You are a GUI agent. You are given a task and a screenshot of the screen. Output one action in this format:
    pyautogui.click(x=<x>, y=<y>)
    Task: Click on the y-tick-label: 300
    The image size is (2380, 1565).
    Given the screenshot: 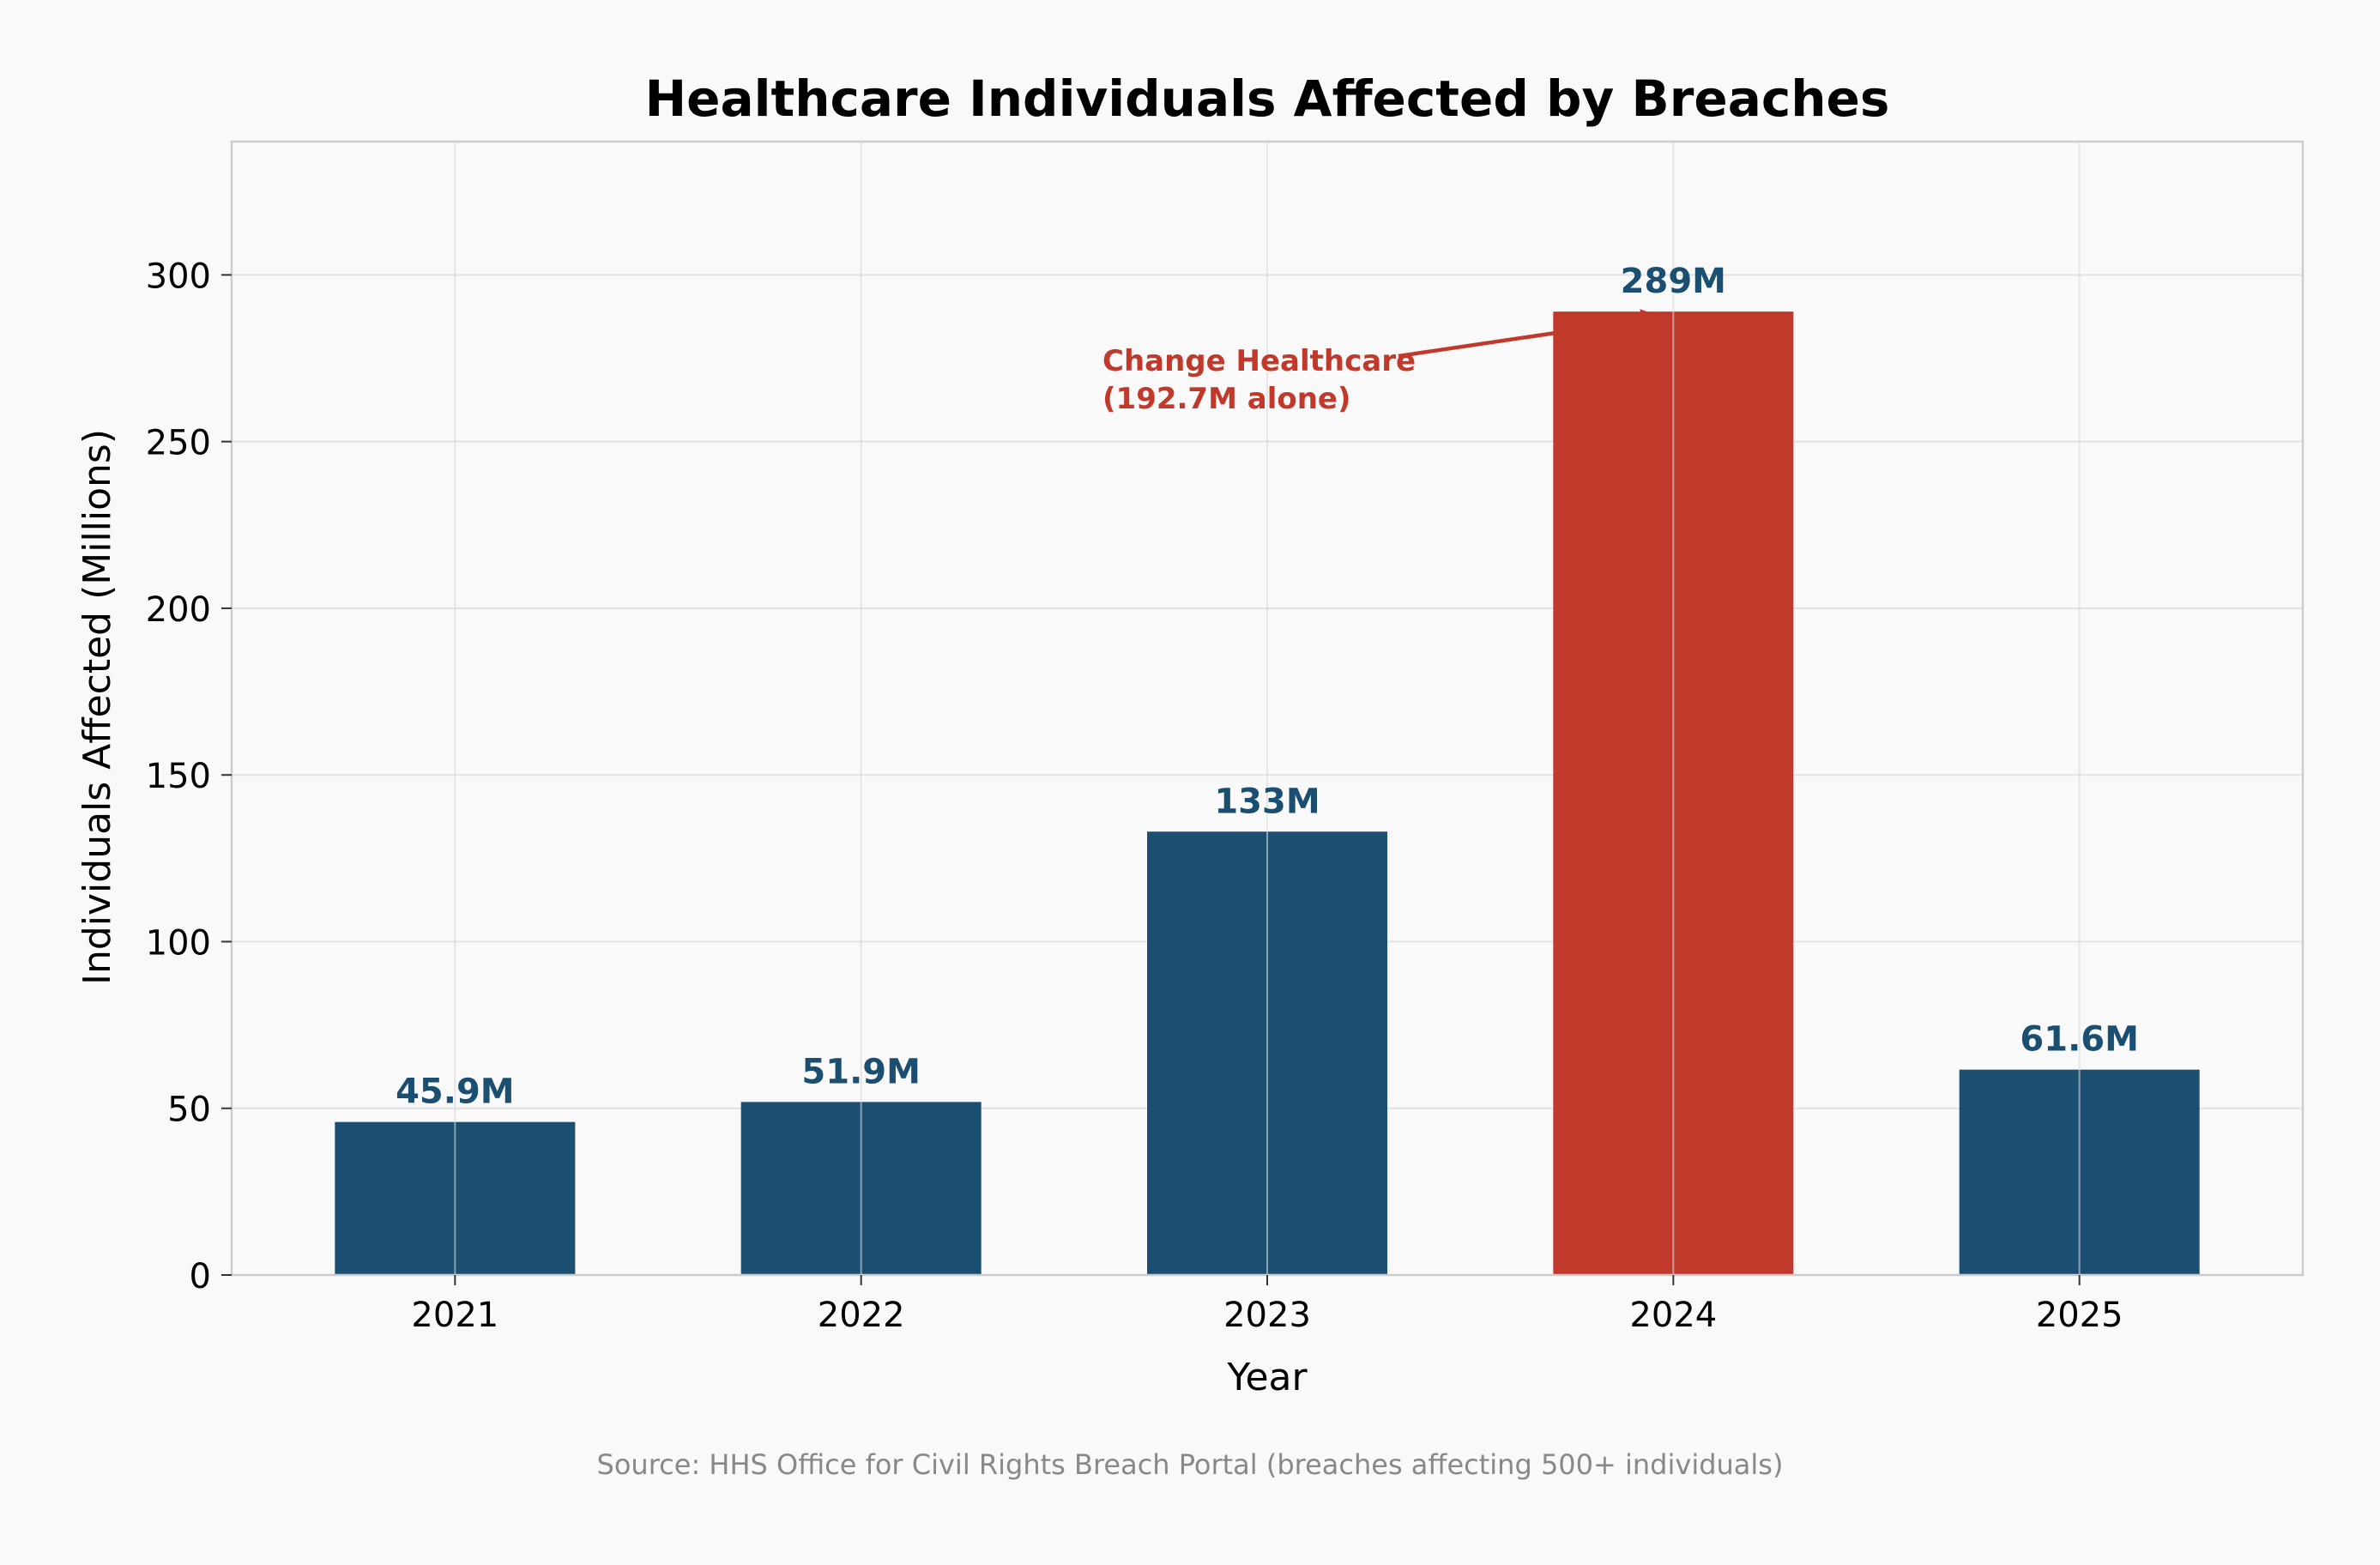 What is the action you would take?
    pyautogui.click(x=178, y=276)
    